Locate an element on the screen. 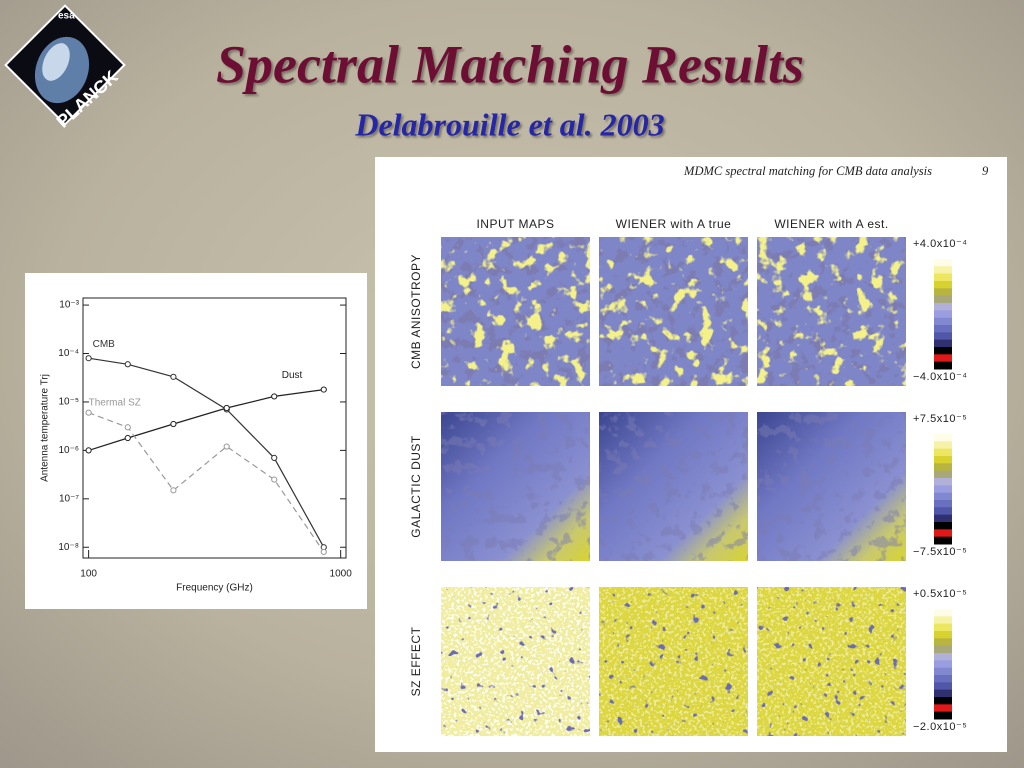 The image size is (1024, 768). column-title: WIENER with A est. is located at coordinates (831, 224).